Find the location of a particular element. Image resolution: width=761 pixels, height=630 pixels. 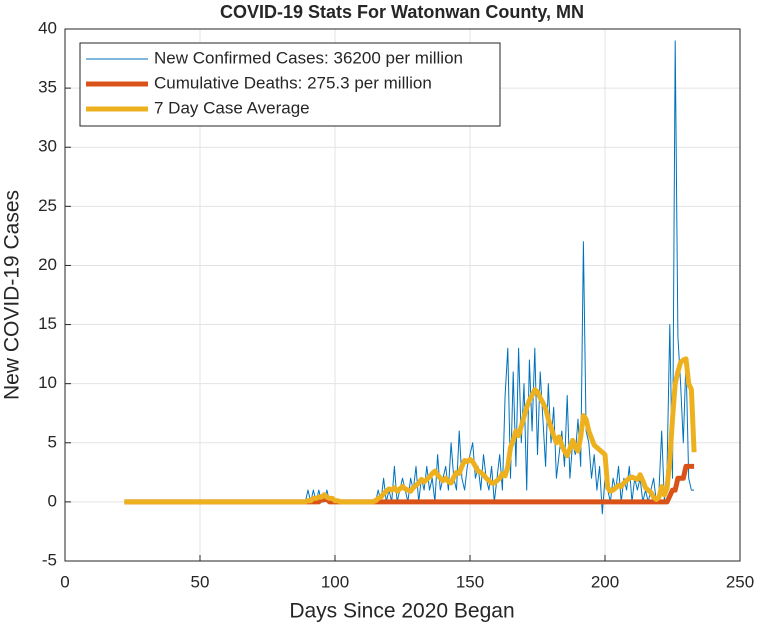

y-tick-label: 5 is located at coordinates (52, 441).